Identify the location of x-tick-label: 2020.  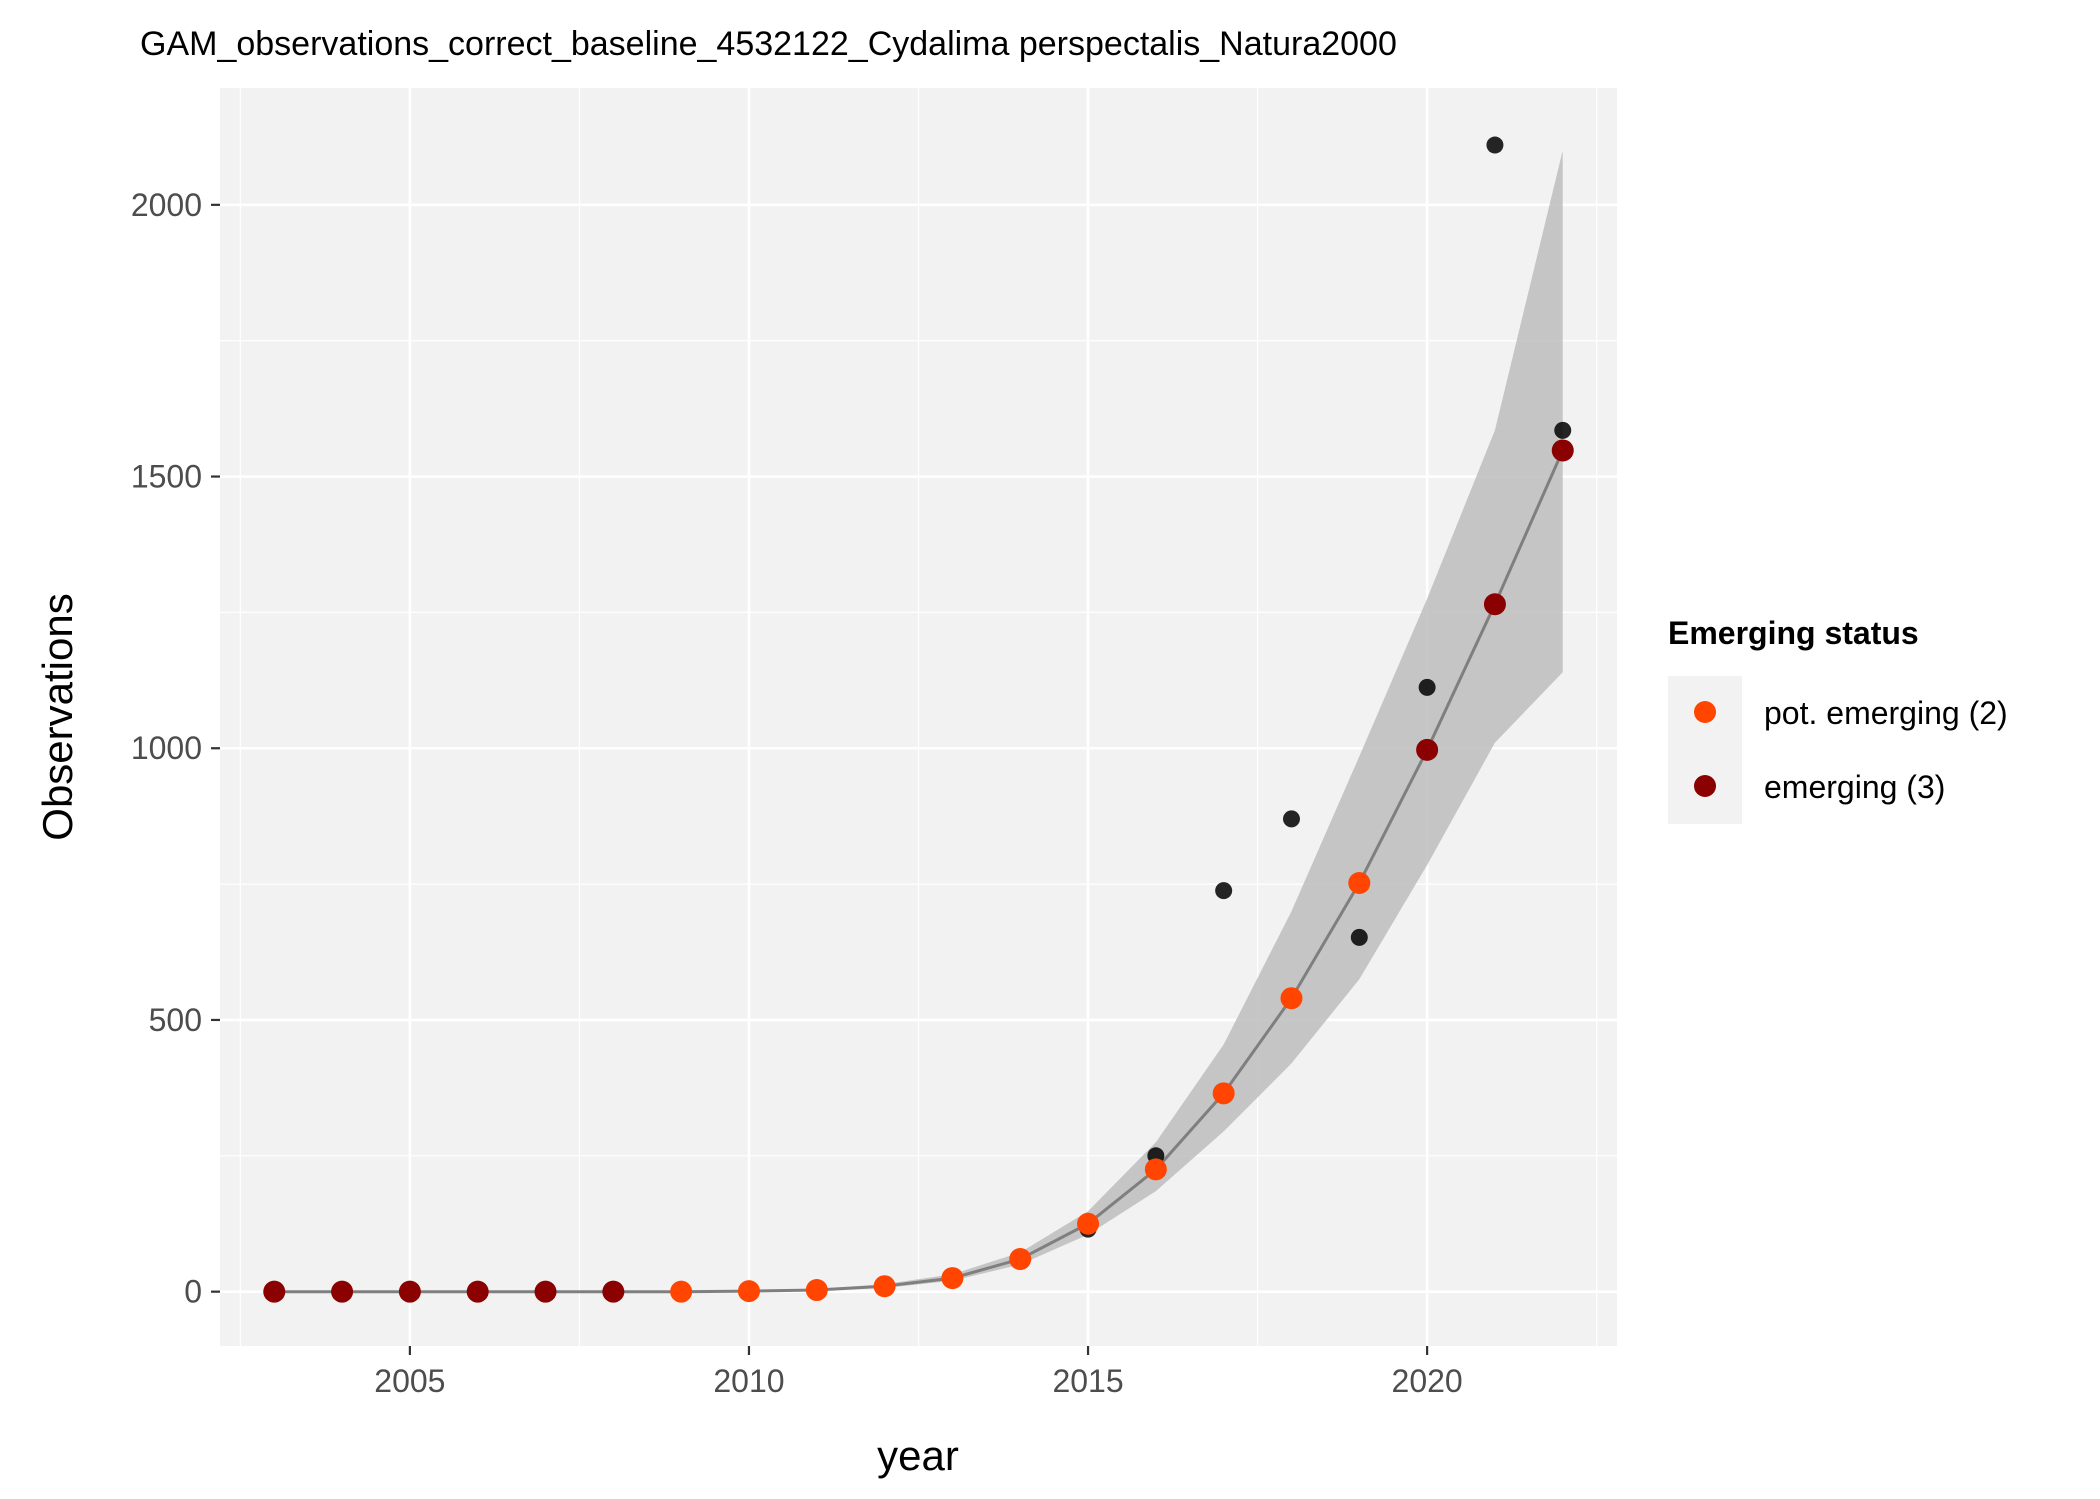
(1427, 1381).